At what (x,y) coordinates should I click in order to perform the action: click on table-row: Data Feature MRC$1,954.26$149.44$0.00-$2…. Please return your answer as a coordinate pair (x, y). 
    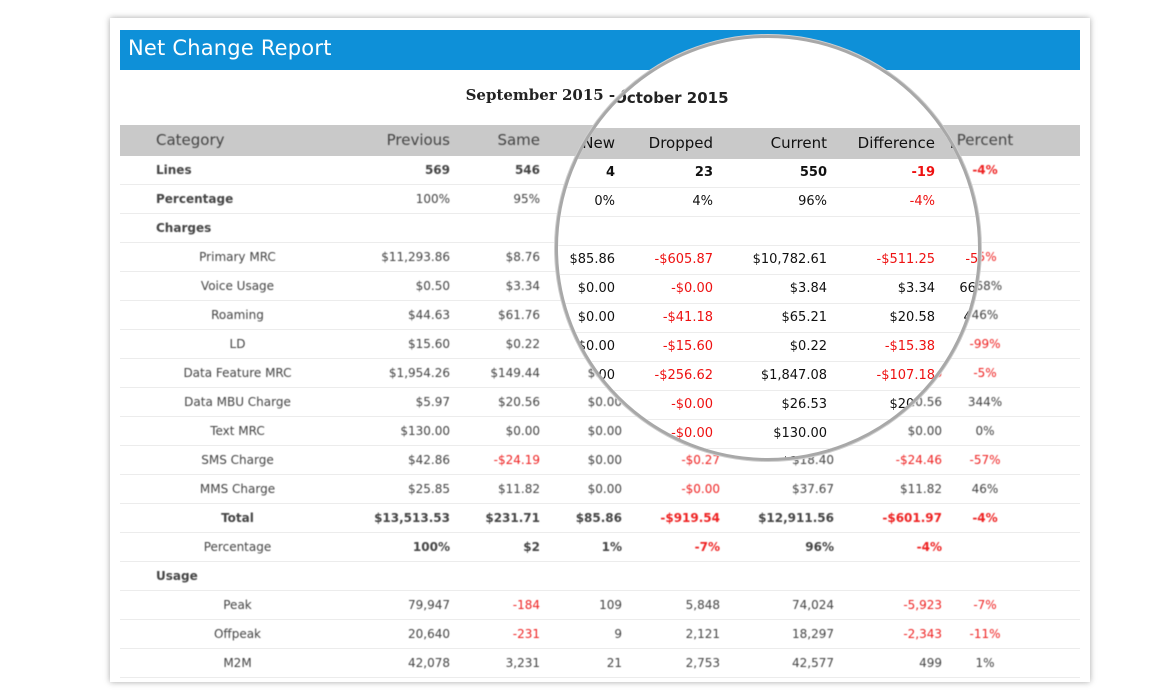
    Looking at the image, I should click on (768, 376).